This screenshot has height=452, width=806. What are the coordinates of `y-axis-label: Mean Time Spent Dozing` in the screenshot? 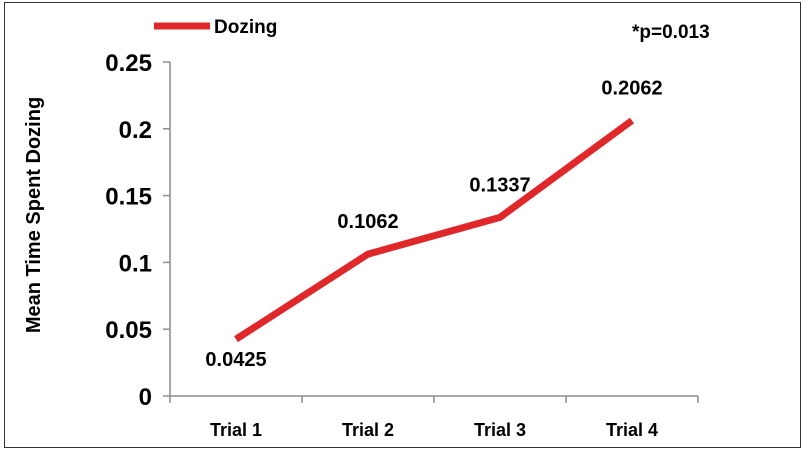 It's located at (34, 215).